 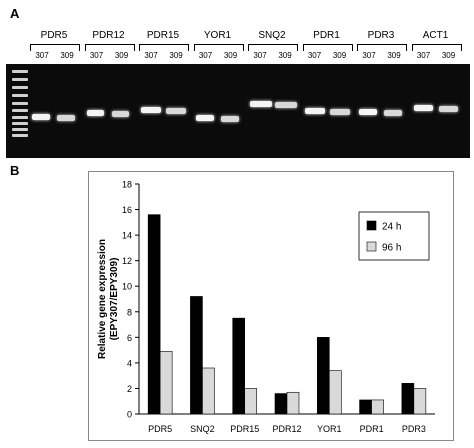 What do you see at coordinates (15, 170) in the screenshot?
I see `panel-b-letter: B` at bounding box center [15, 170].